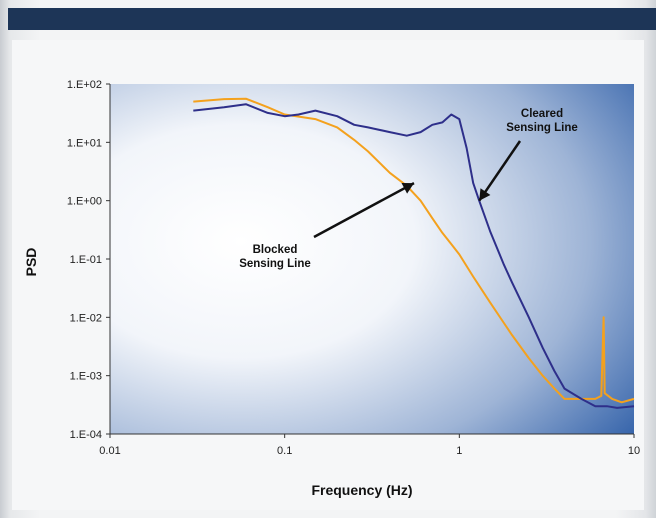 This screenshot has width=656, height=518. What do you see at coordinates (86, 377) in the screenshot?
I see `y-tick-label: 1.E-03` at bounding box center [86, 377].